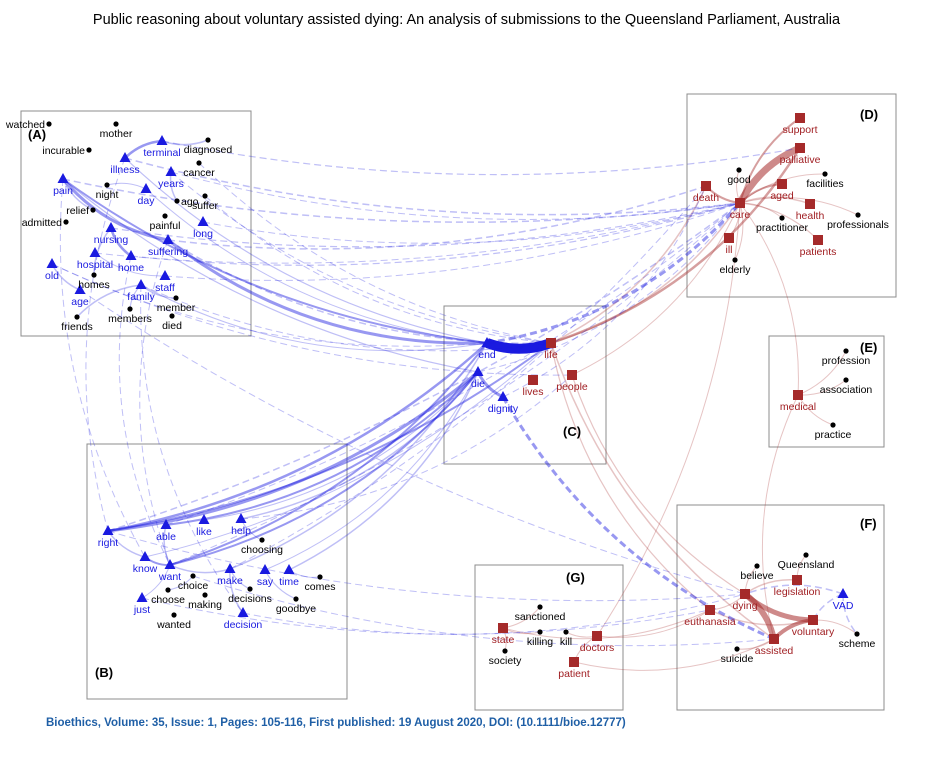 Image resolution: width=933 pixels, height=760 pixels. I want to click on group-box-a, so click(136, 223).